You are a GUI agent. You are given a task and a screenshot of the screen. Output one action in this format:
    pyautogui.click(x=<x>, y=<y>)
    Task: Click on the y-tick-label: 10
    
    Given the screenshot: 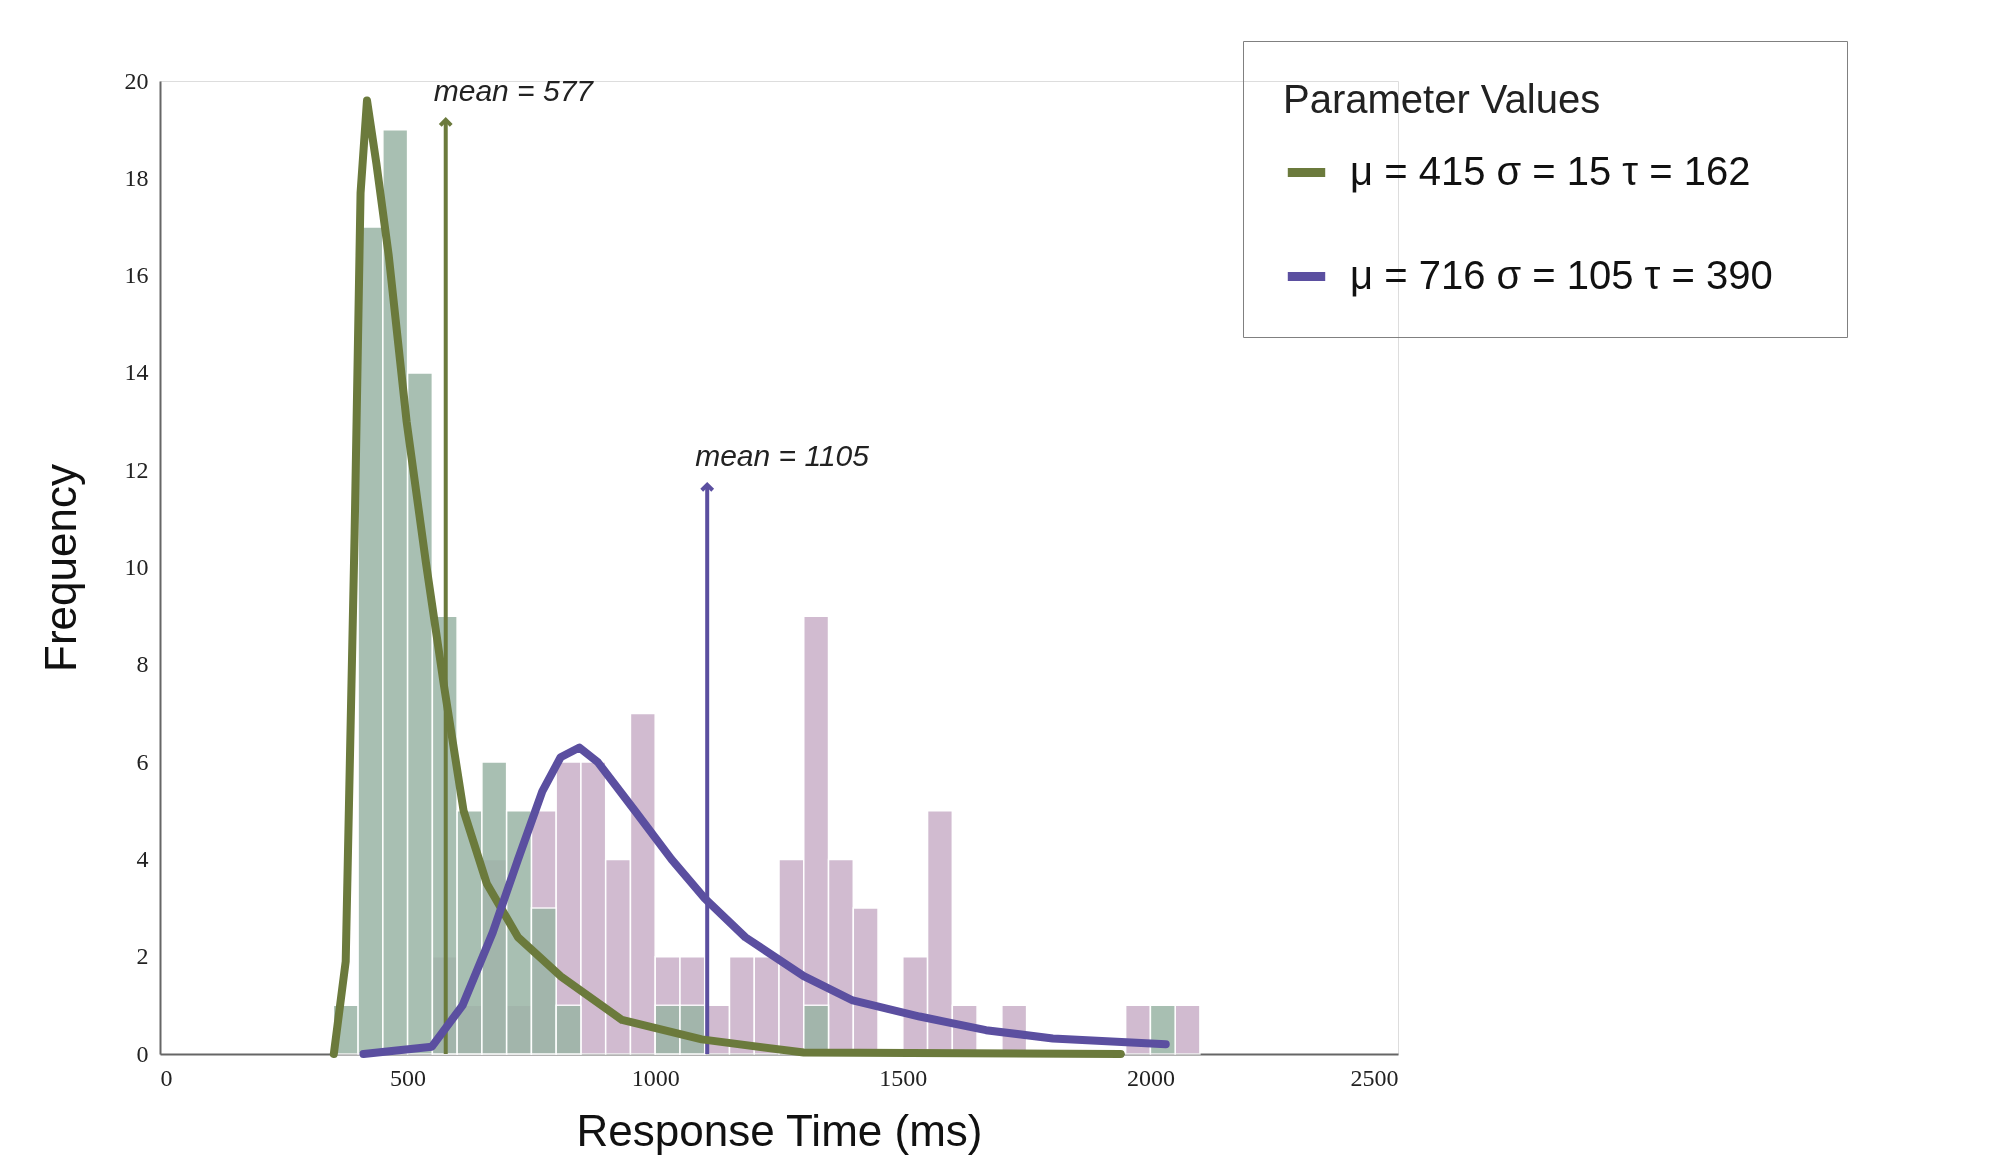 What is the action you would take?
    pyautogui.click(x=136, y=567)
    